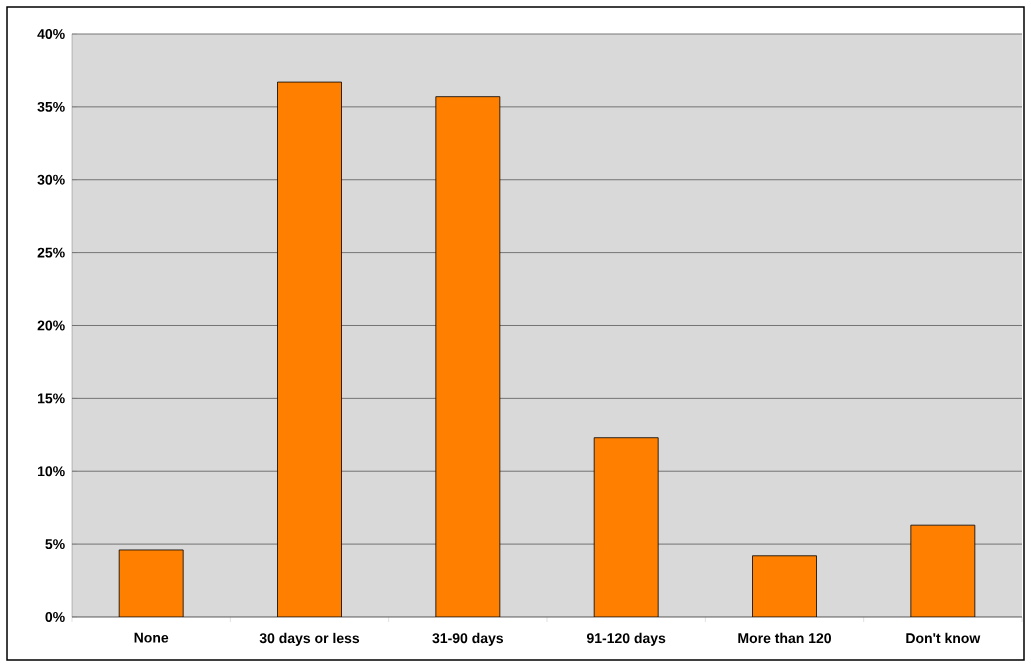 This screenshot has width=1031, height=667. What do you see at coordinates (55, 544) in the screenshot?
I see `y-tick-label: 5%` at bounding box center [55, 544].